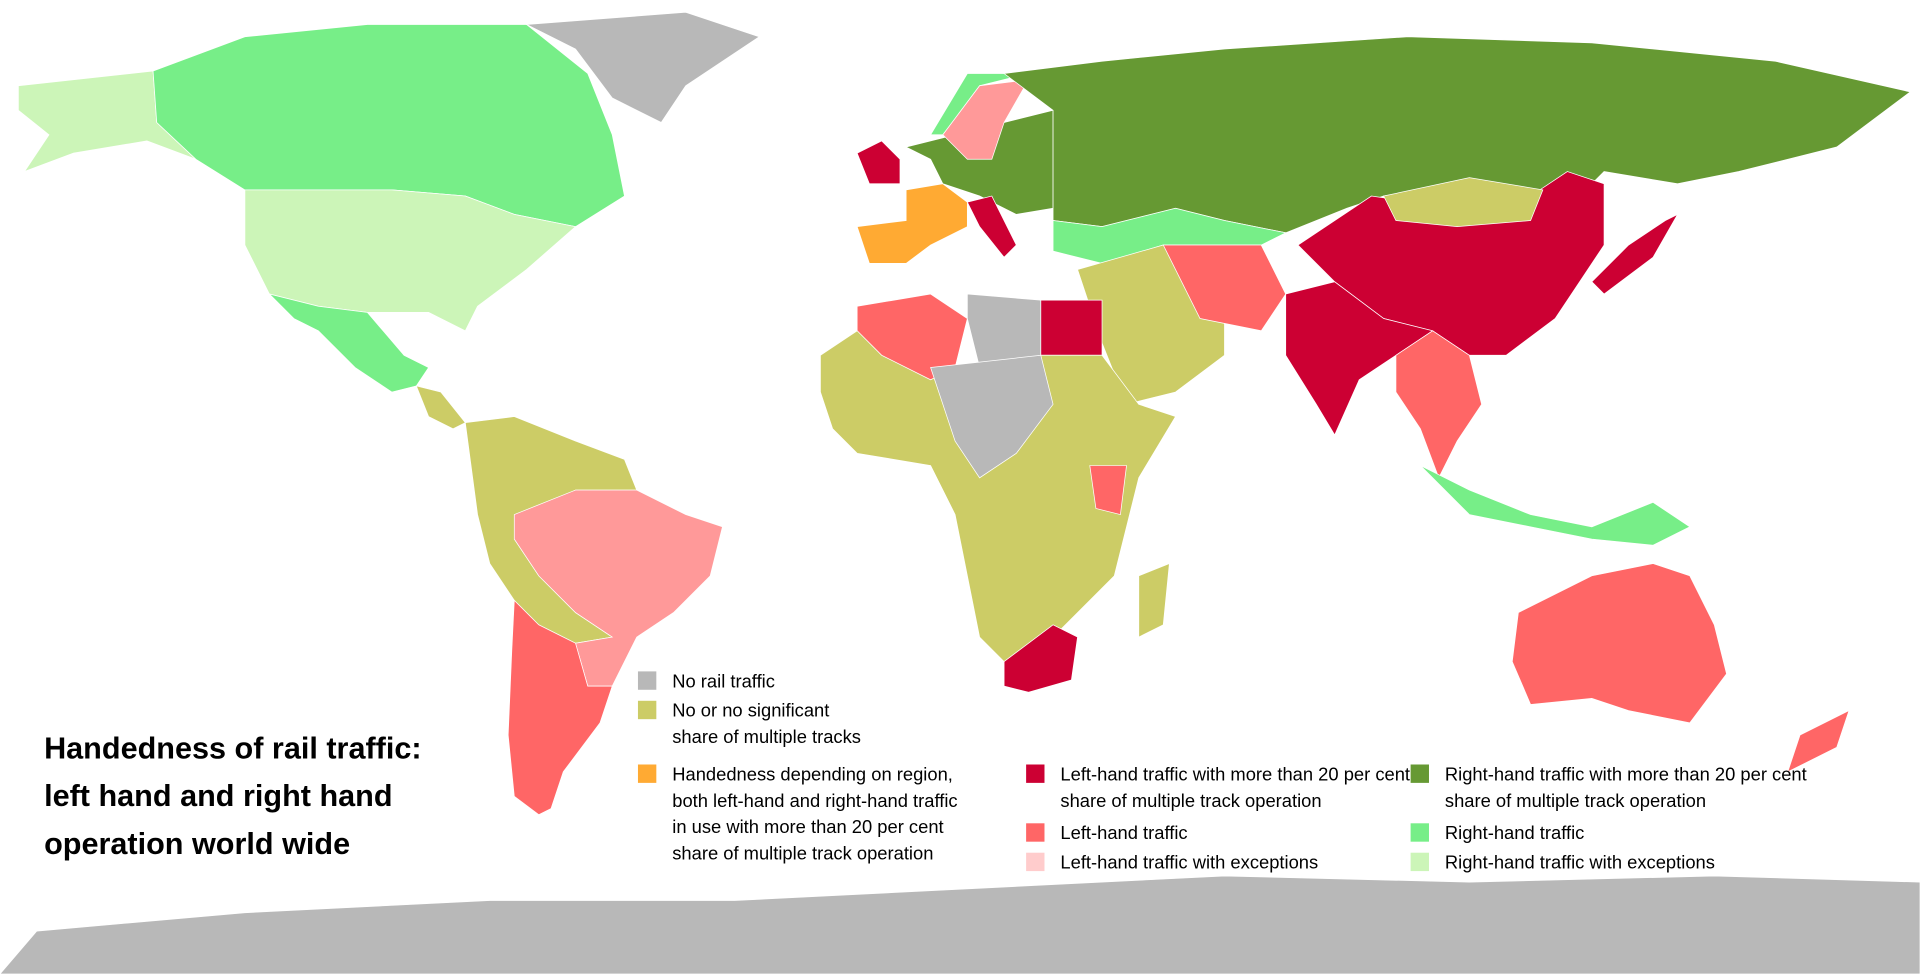 The height and width of the screenshot is (974, 1920). I want to click on sweden, so click(986, 119).